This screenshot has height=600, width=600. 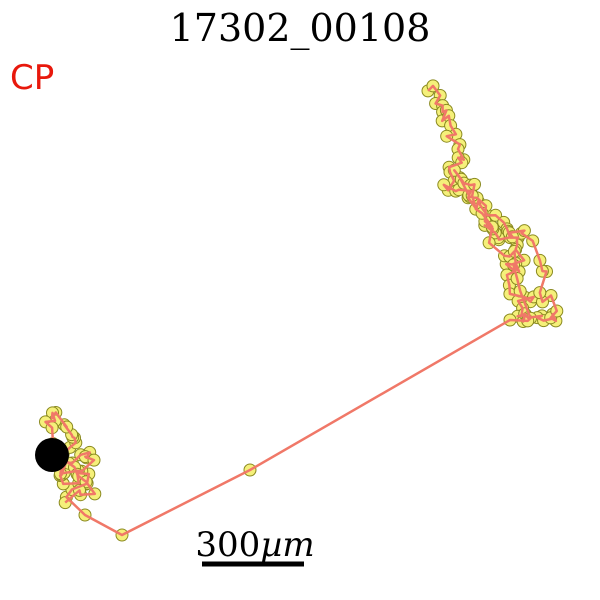 What do you see at coordinates (32, 78) in the screenshot?
I see `condition-label: CP` at bounding box center [32, 78].